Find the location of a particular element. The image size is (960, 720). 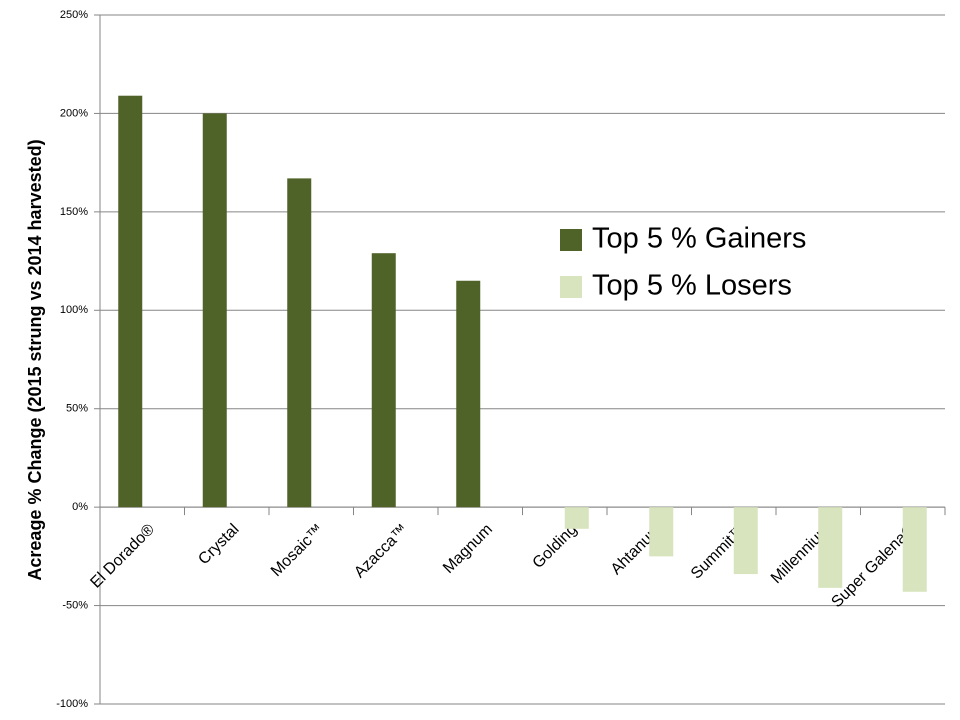

x-tick-label: Mosaic™ is located at coordinates (297, 550).